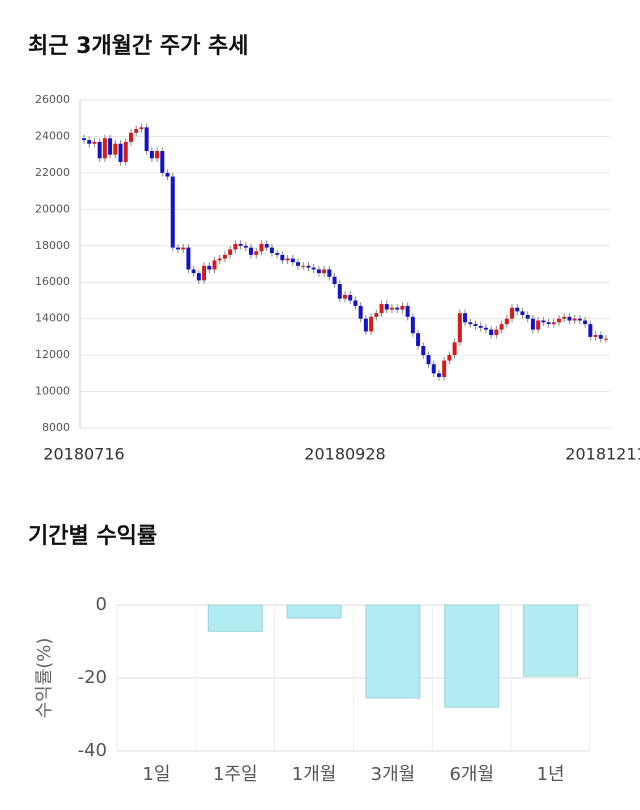 This screenshot has width=640, height=810. I want to click on y-tick-label: 0, so click(101, 604).